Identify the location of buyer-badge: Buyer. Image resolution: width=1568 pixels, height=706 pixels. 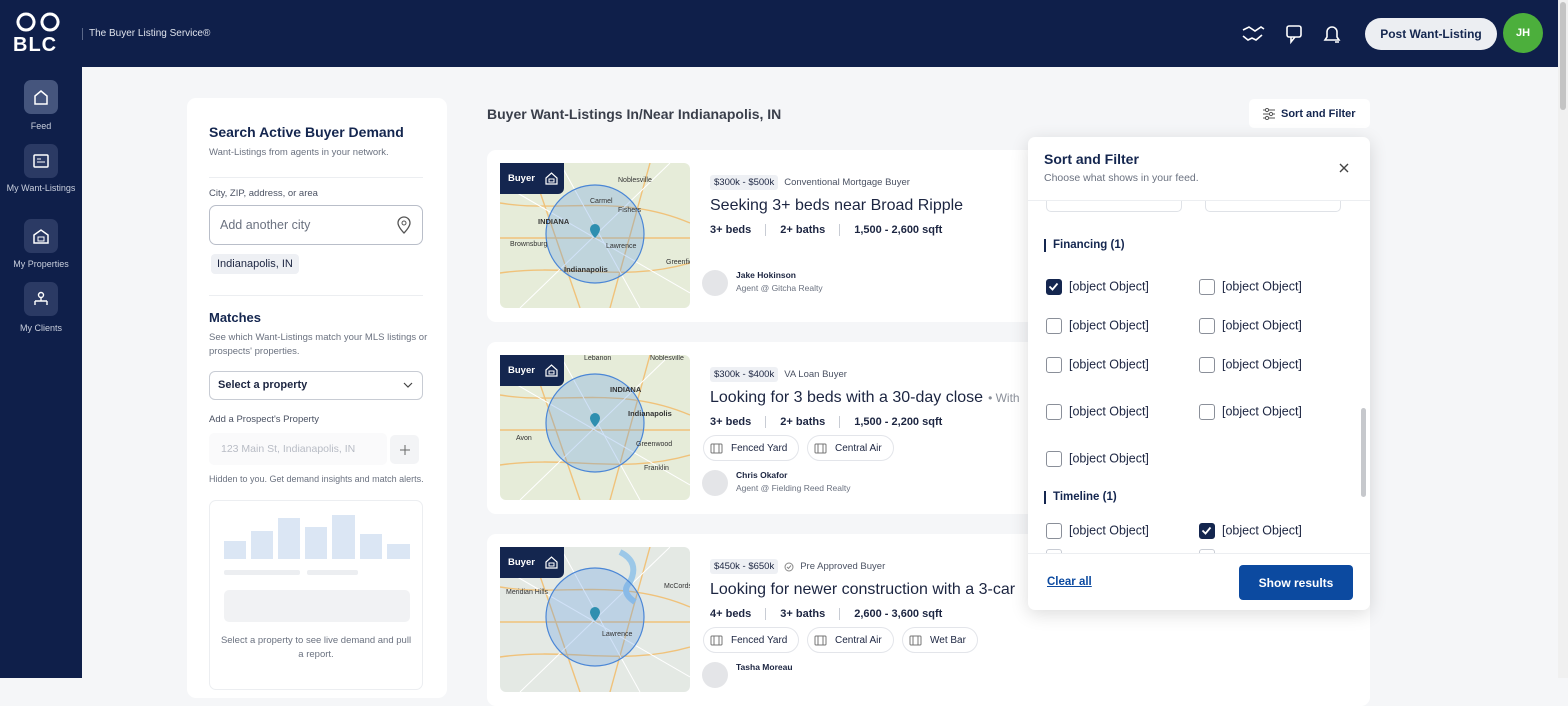
(532, 178).